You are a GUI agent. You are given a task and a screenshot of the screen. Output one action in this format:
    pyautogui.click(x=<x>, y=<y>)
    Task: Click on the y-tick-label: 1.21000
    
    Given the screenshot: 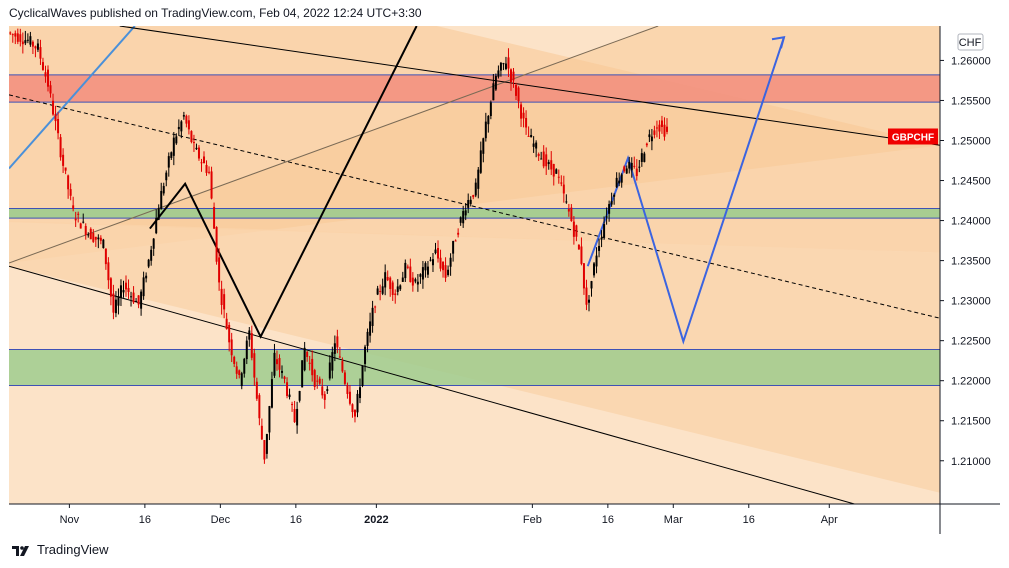 What is the action you would take?
    pyautogui.click(x=971, y=462)
    